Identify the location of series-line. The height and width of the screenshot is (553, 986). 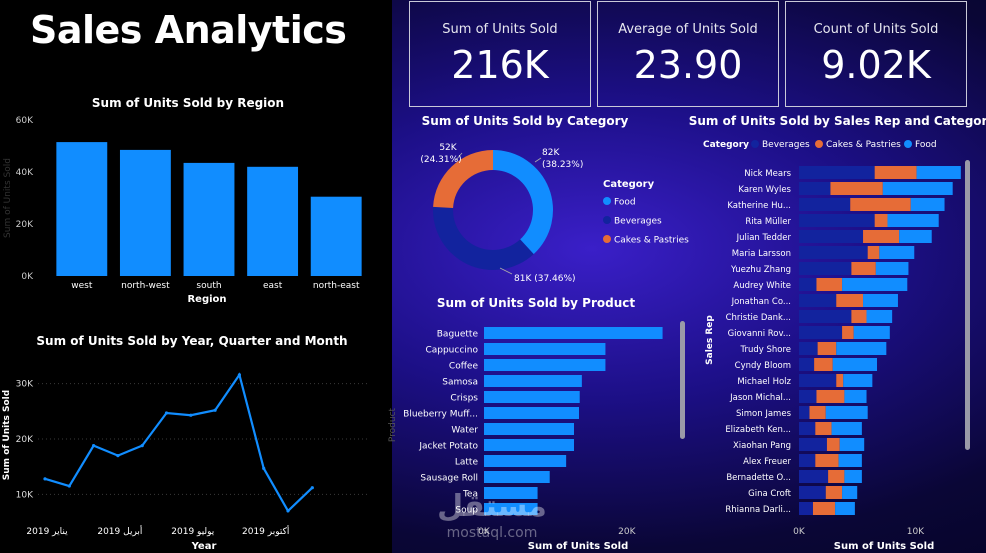
(179, 442).